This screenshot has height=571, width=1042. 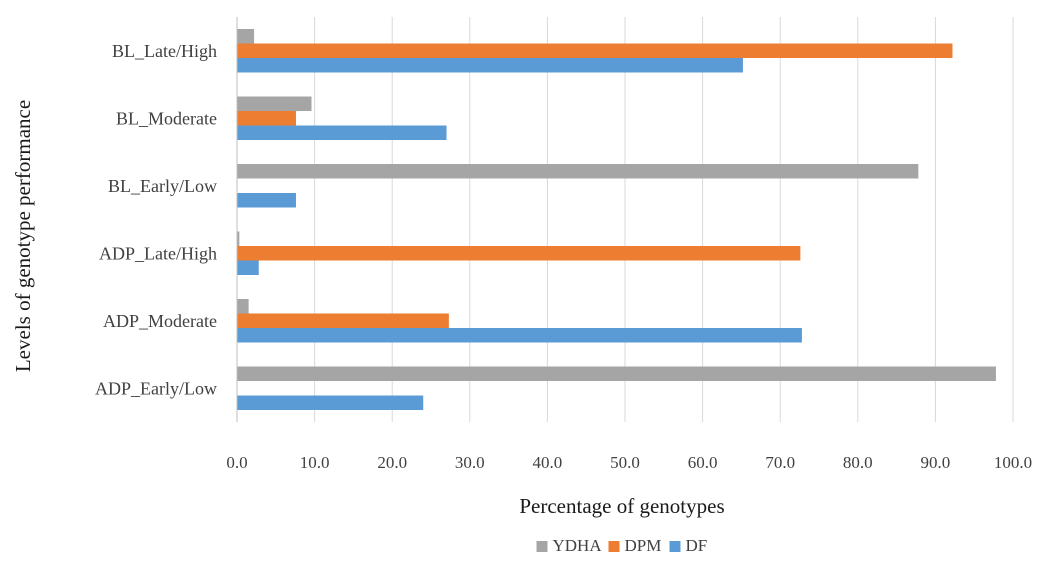 I want to click on legend: YDHA DPM DF, so click(x=622, y=545).